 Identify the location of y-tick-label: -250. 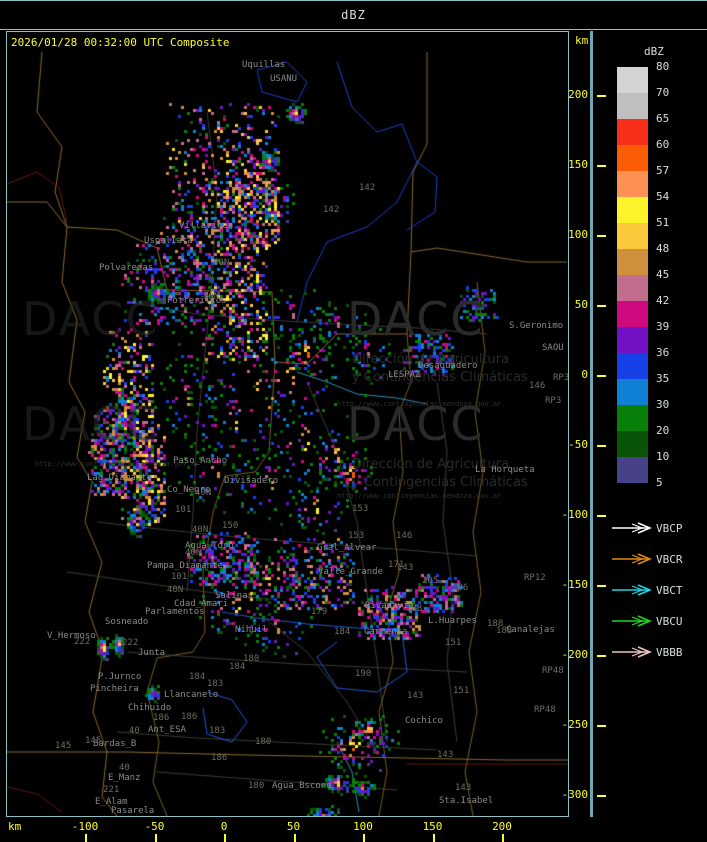
(575, 724).